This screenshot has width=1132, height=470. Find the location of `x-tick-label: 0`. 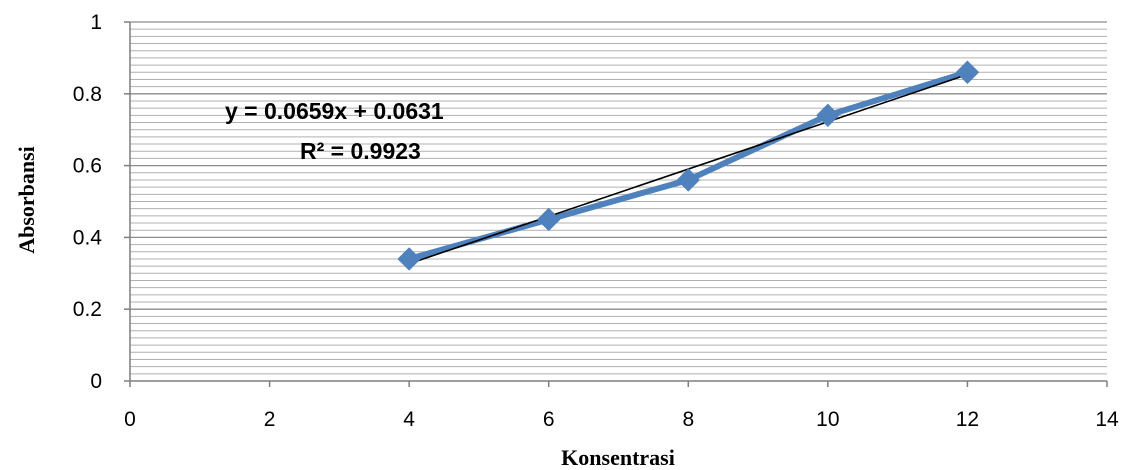

x-tick-label: 0 is located at coordinates (130, 419).